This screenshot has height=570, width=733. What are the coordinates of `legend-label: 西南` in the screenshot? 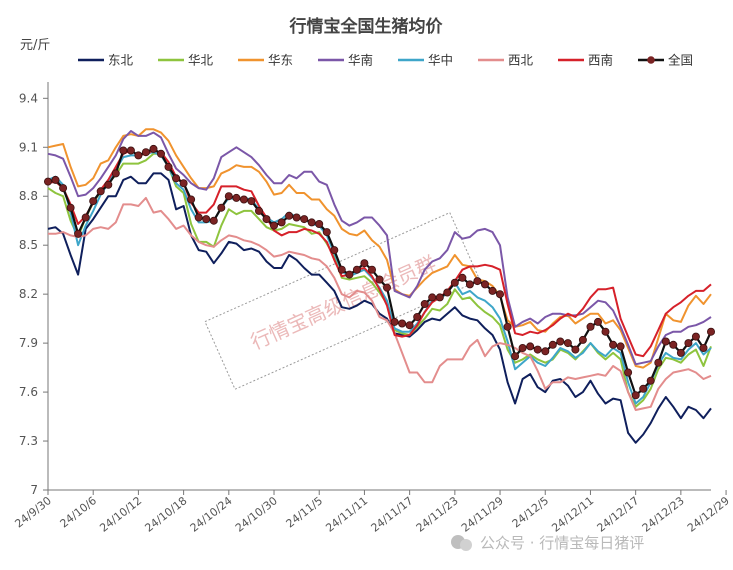 It's located at (600, 60).